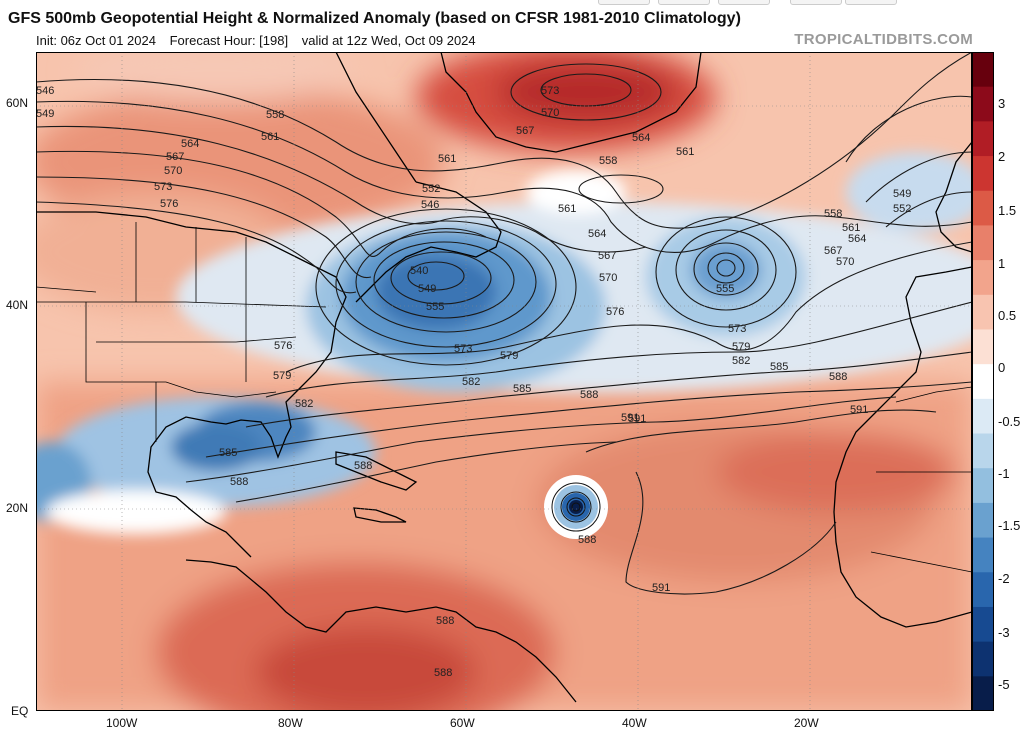 Image resolution: width=1029 pixels, height=731 pixels. I want to click on colorbar-label: -5, so click(1004, 684).